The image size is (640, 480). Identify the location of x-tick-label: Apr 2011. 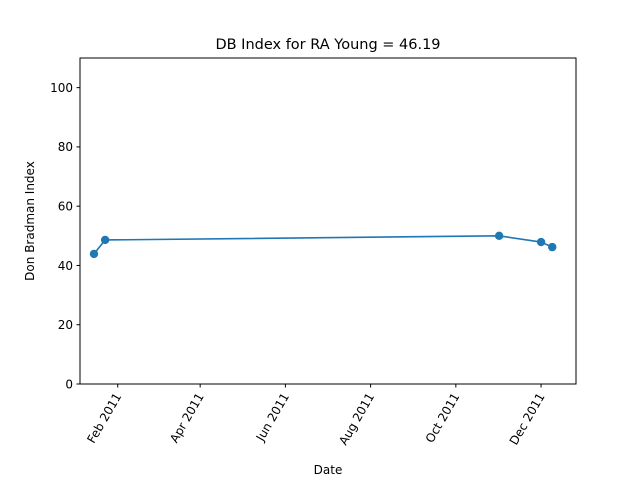
(187, 418).